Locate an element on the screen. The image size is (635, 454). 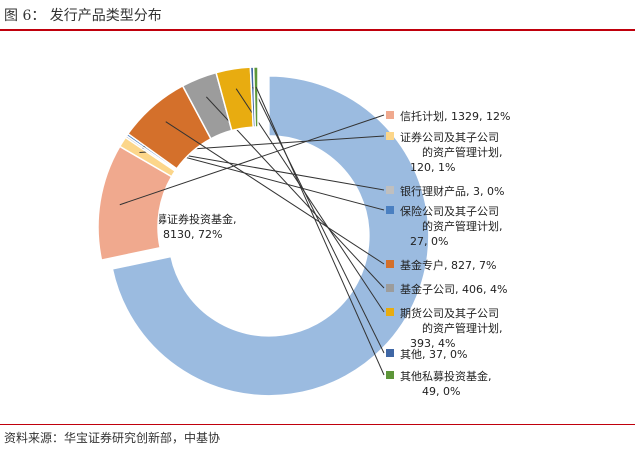
slice-label-text-2-2: 120, 1% is located at coordinates (432, 167).